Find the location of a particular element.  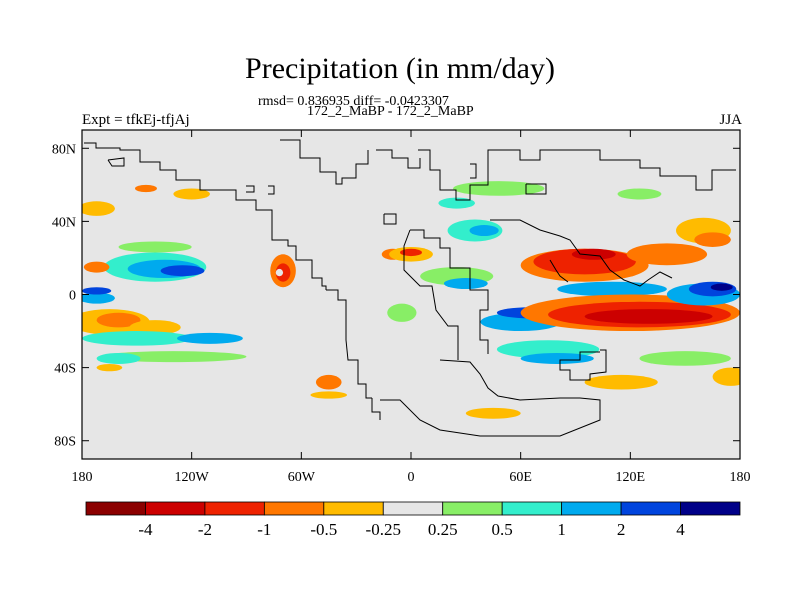

lon-tick-label: 60E is located at coordinates (520, 477).